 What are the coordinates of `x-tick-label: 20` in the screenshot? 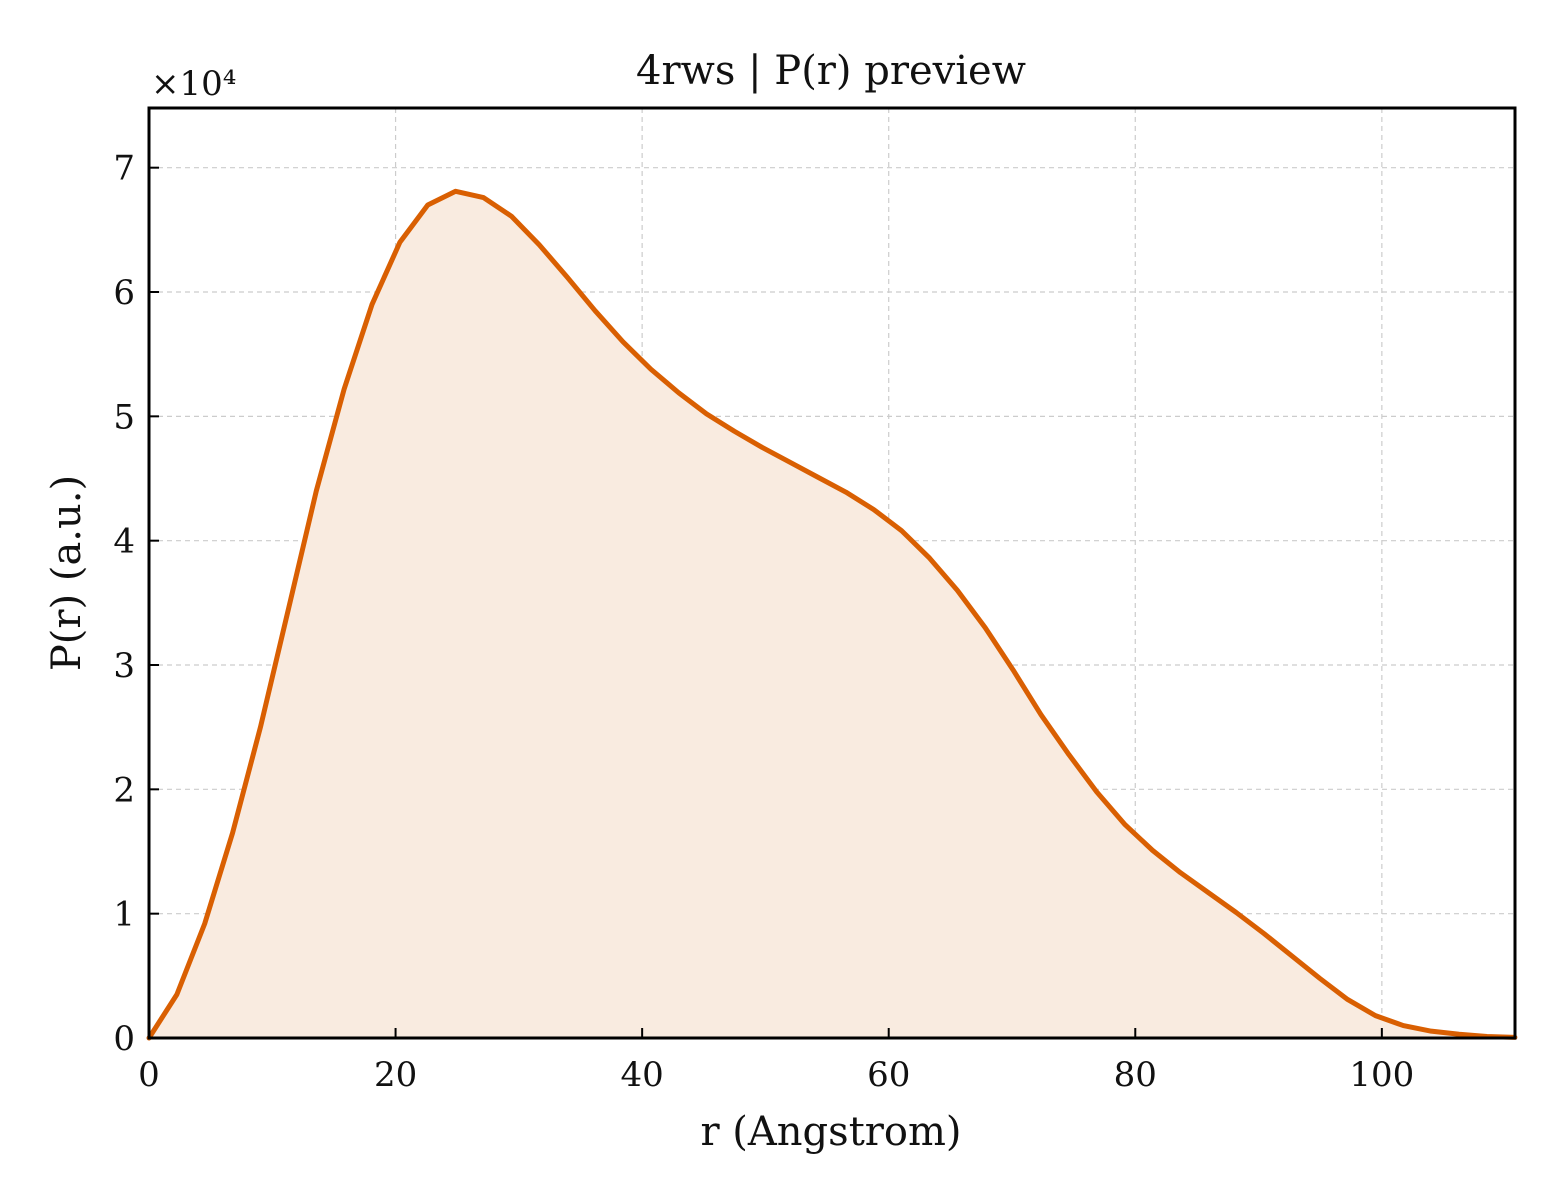 It's located at (395, 1075).